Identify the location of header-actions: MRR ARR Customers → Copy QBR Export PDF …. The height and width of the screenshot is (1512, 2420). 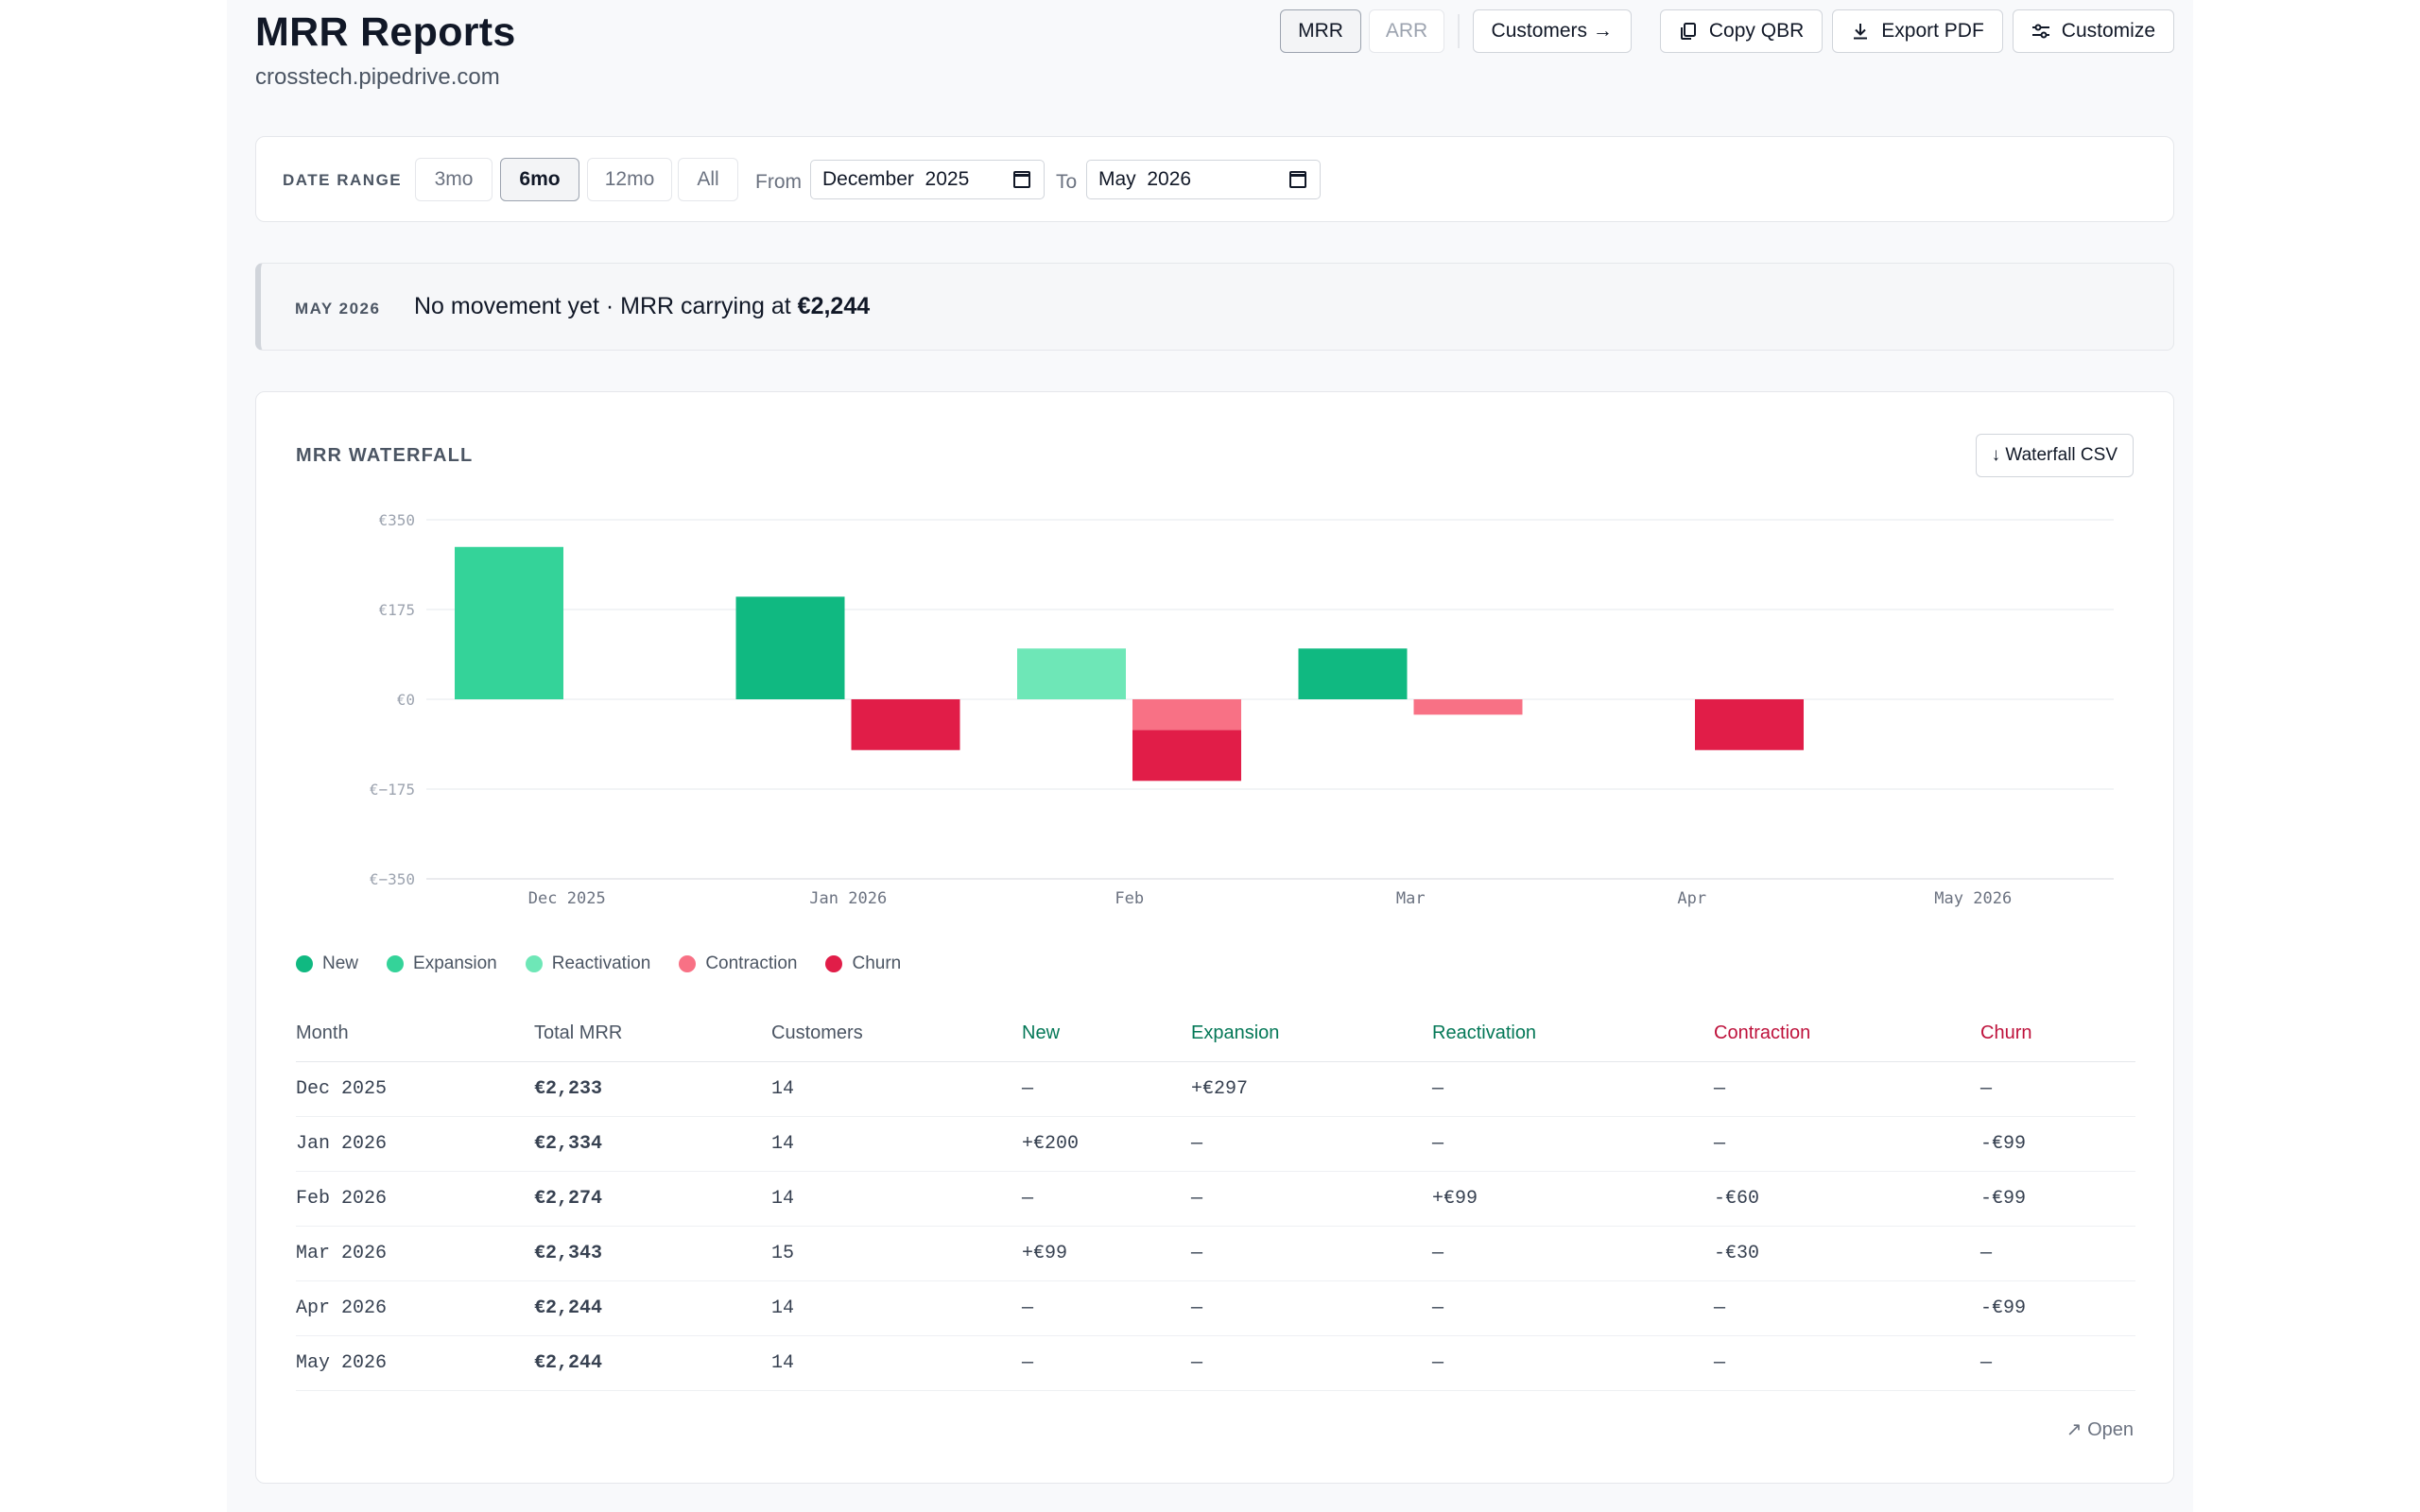
(1727, 31).